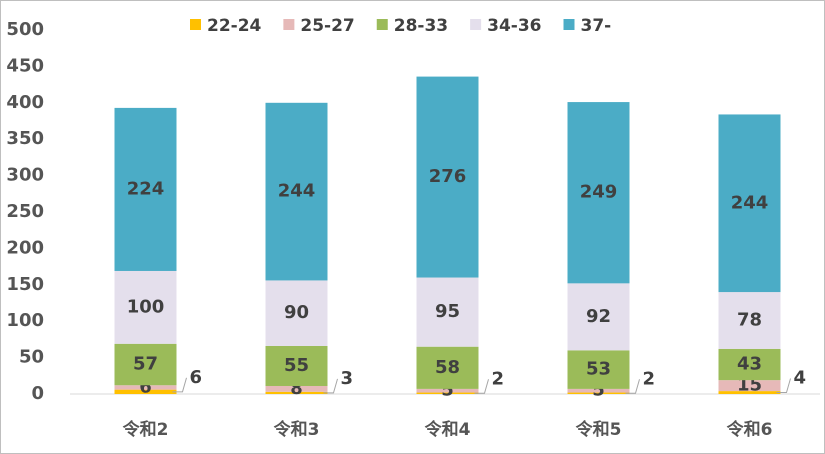 The image size is (825, 454). What do you see at coordinates (596, 26) in the screenshot?
I see `legend-label: 37-` at bounding box center [596, 26].